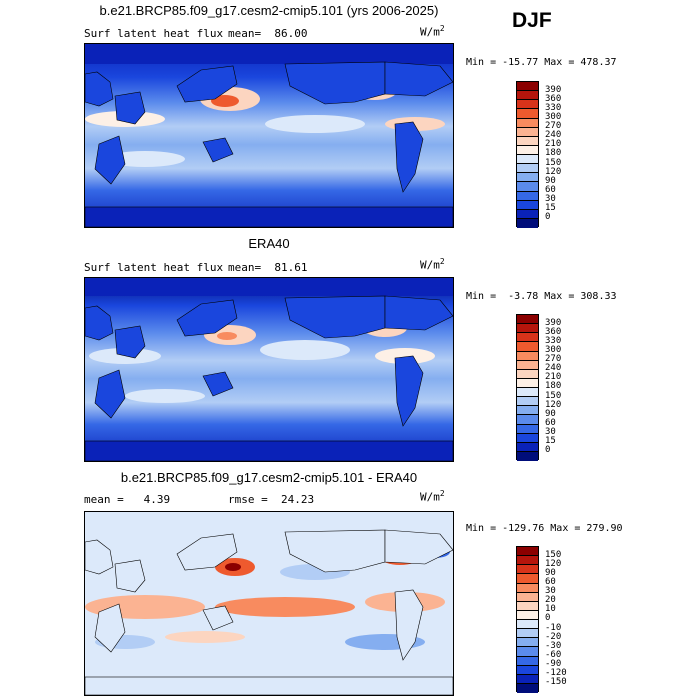 The width and height of the screenshot is (700, 700). I want to click on season-label: DJF, so click(532, 20).